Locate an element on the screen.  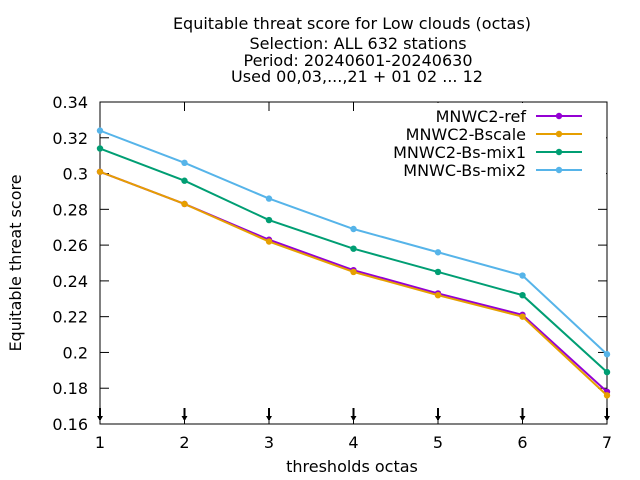
y-tick-label: 0.24 is located at coordinates (70, 281).